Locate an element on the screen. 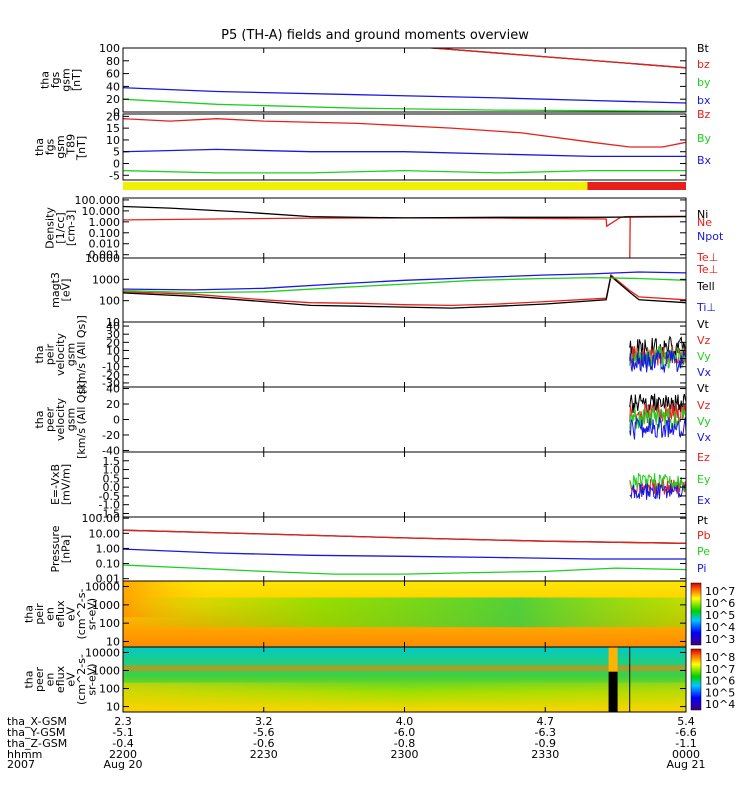 The height and width of the screenshot is (800, 750). y-tick-label: 1.0 is located at coordinates (112, 470).